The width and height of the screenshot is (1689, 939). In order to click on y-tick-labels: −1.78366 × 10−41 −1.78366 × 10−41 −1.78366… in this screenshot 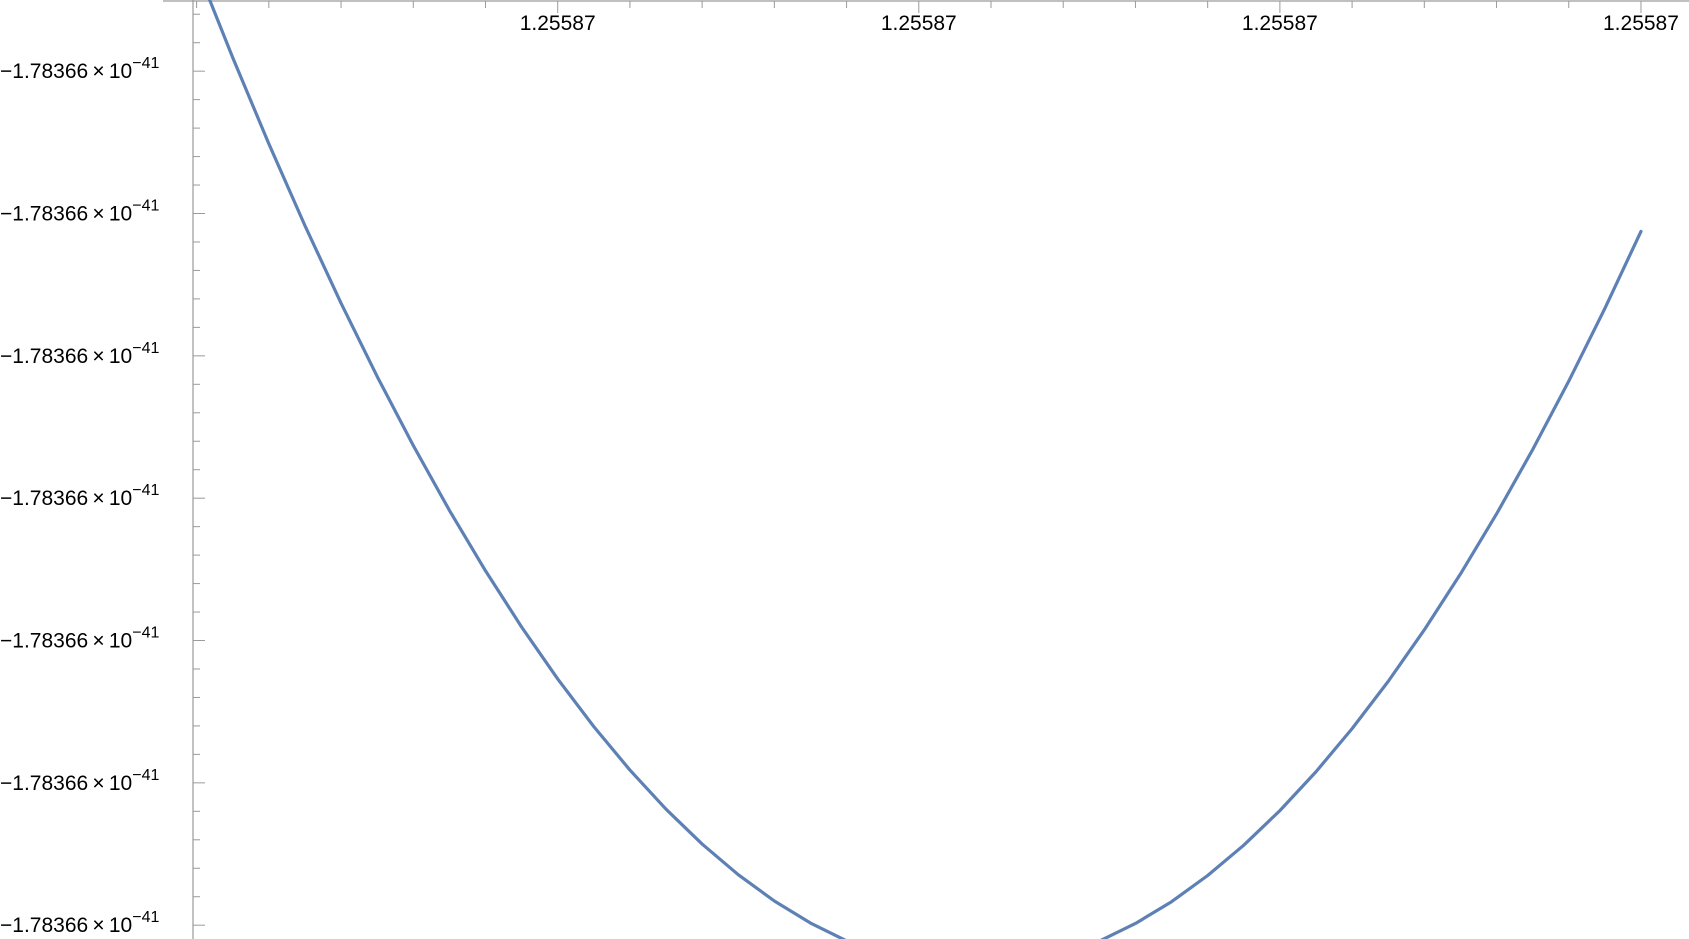, I will do `click(79, 496)`.